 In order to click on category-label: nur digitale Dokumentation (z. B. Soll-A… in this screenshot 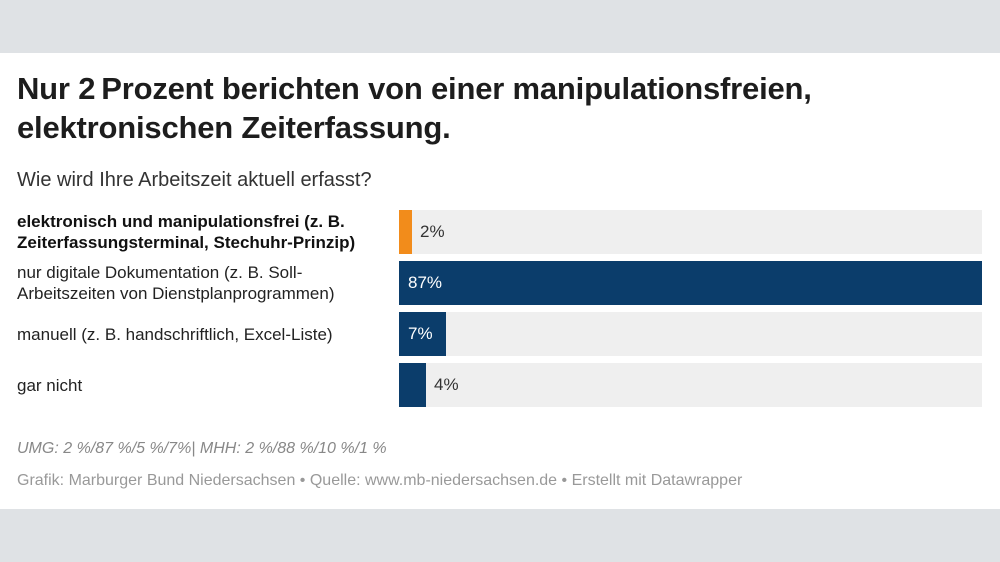, I will do `click(176, 283)`.